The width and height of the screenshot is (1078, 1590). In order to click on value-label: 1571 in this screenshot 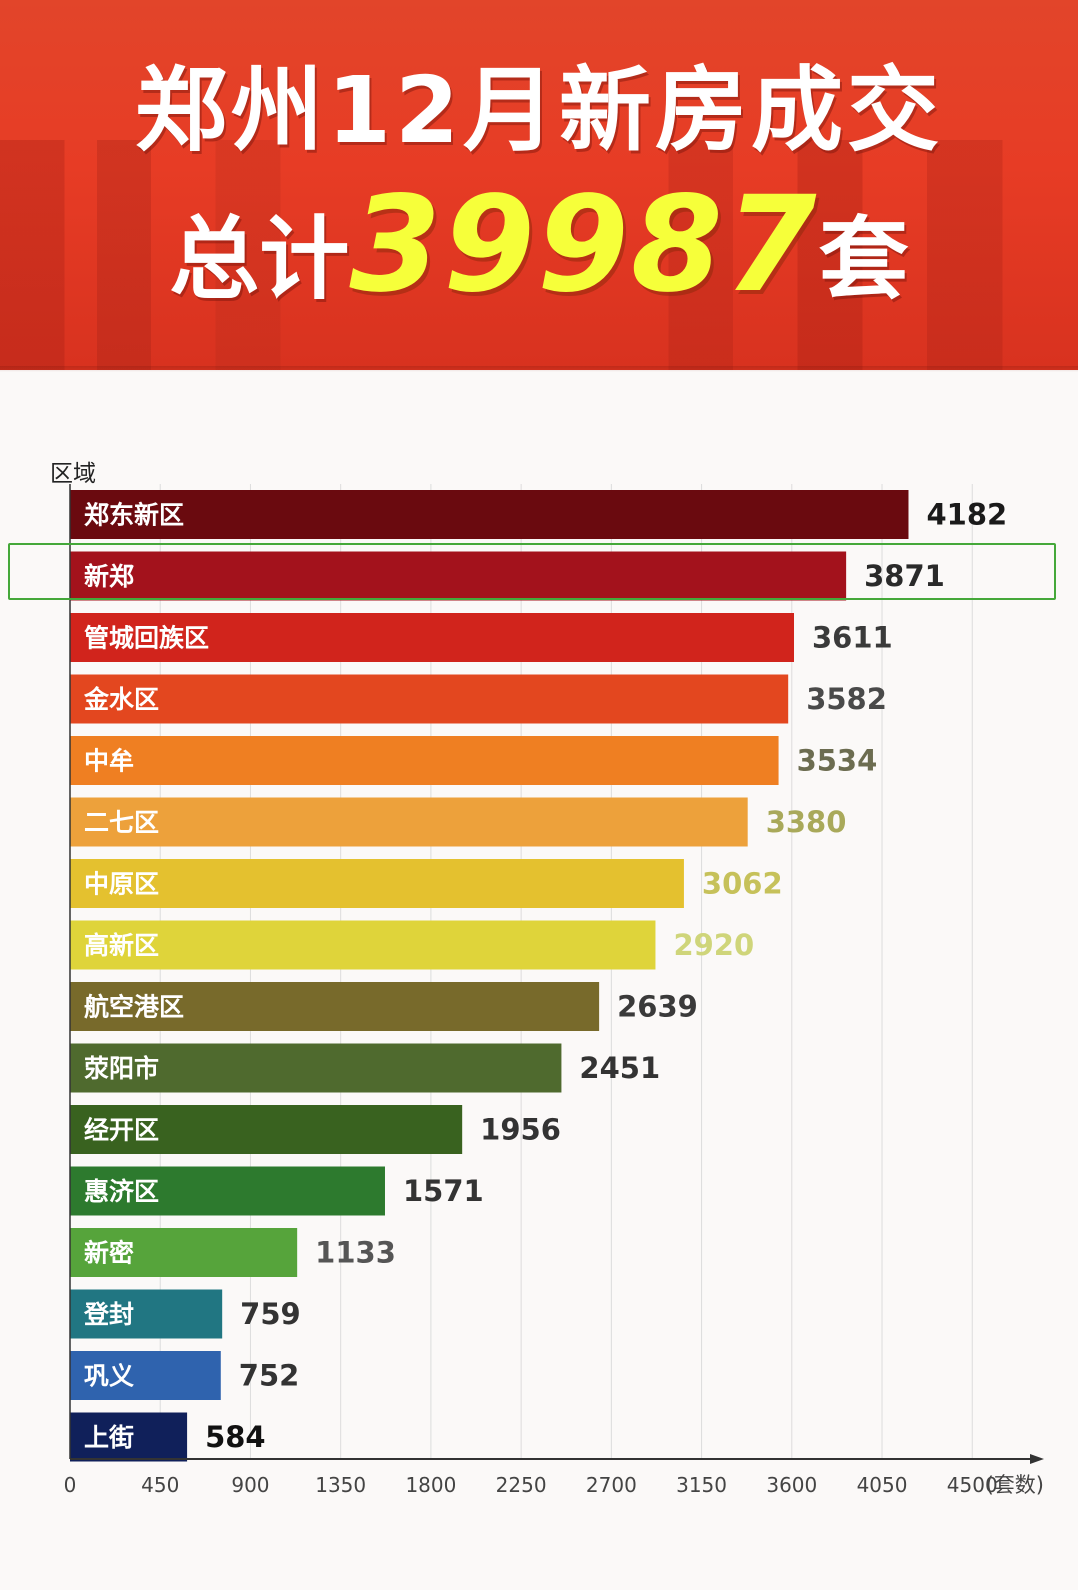, I will do `click(443, 1191)`.